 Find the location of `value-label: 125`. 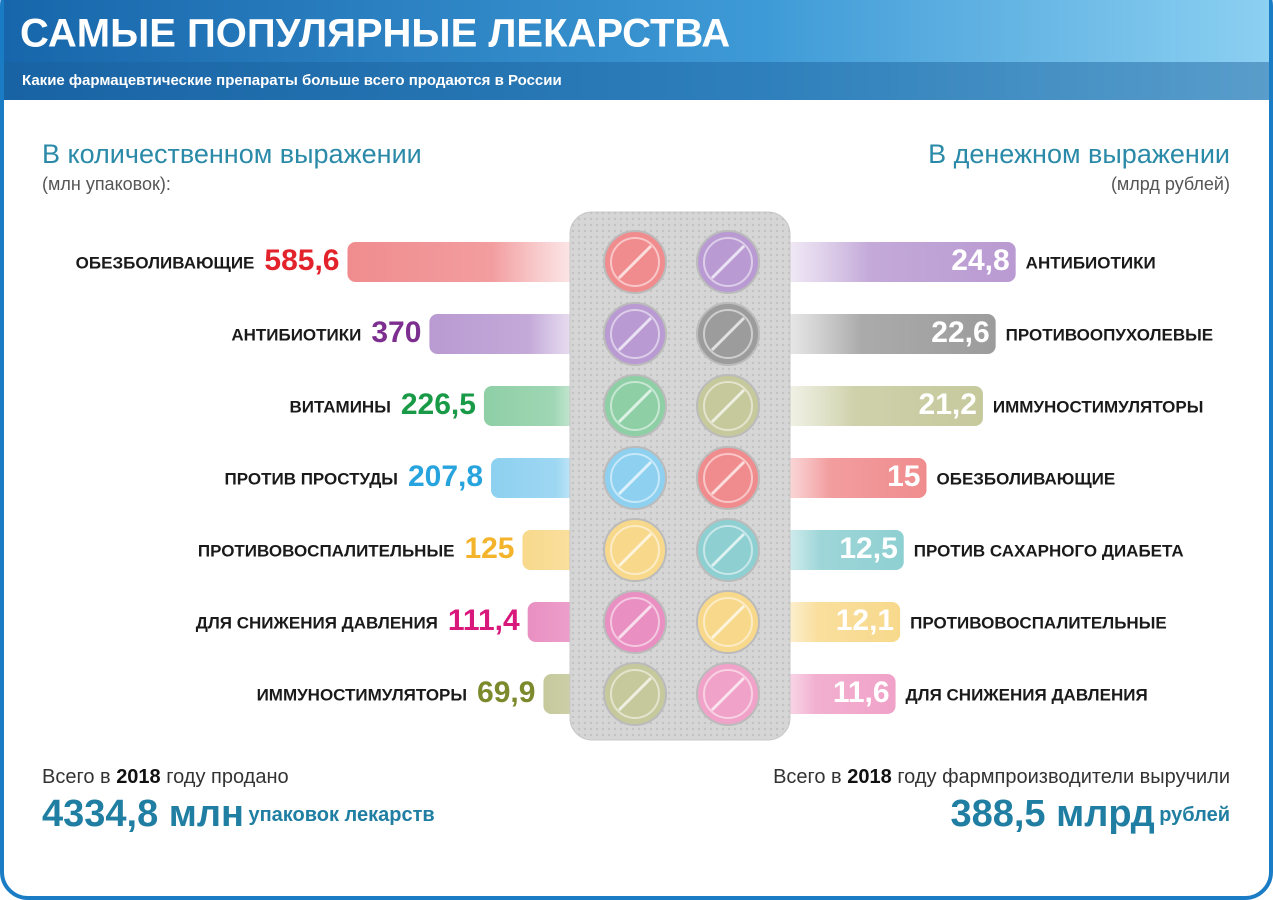

value-label: 125 is located at coordinates (489, 548).